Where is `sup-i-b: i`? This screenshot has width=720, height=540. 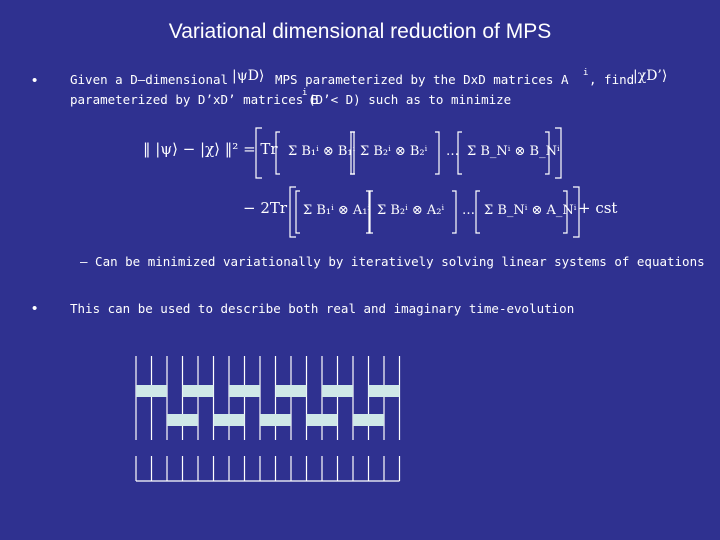 sup-i-b: i is located at coordinates (305, 93).